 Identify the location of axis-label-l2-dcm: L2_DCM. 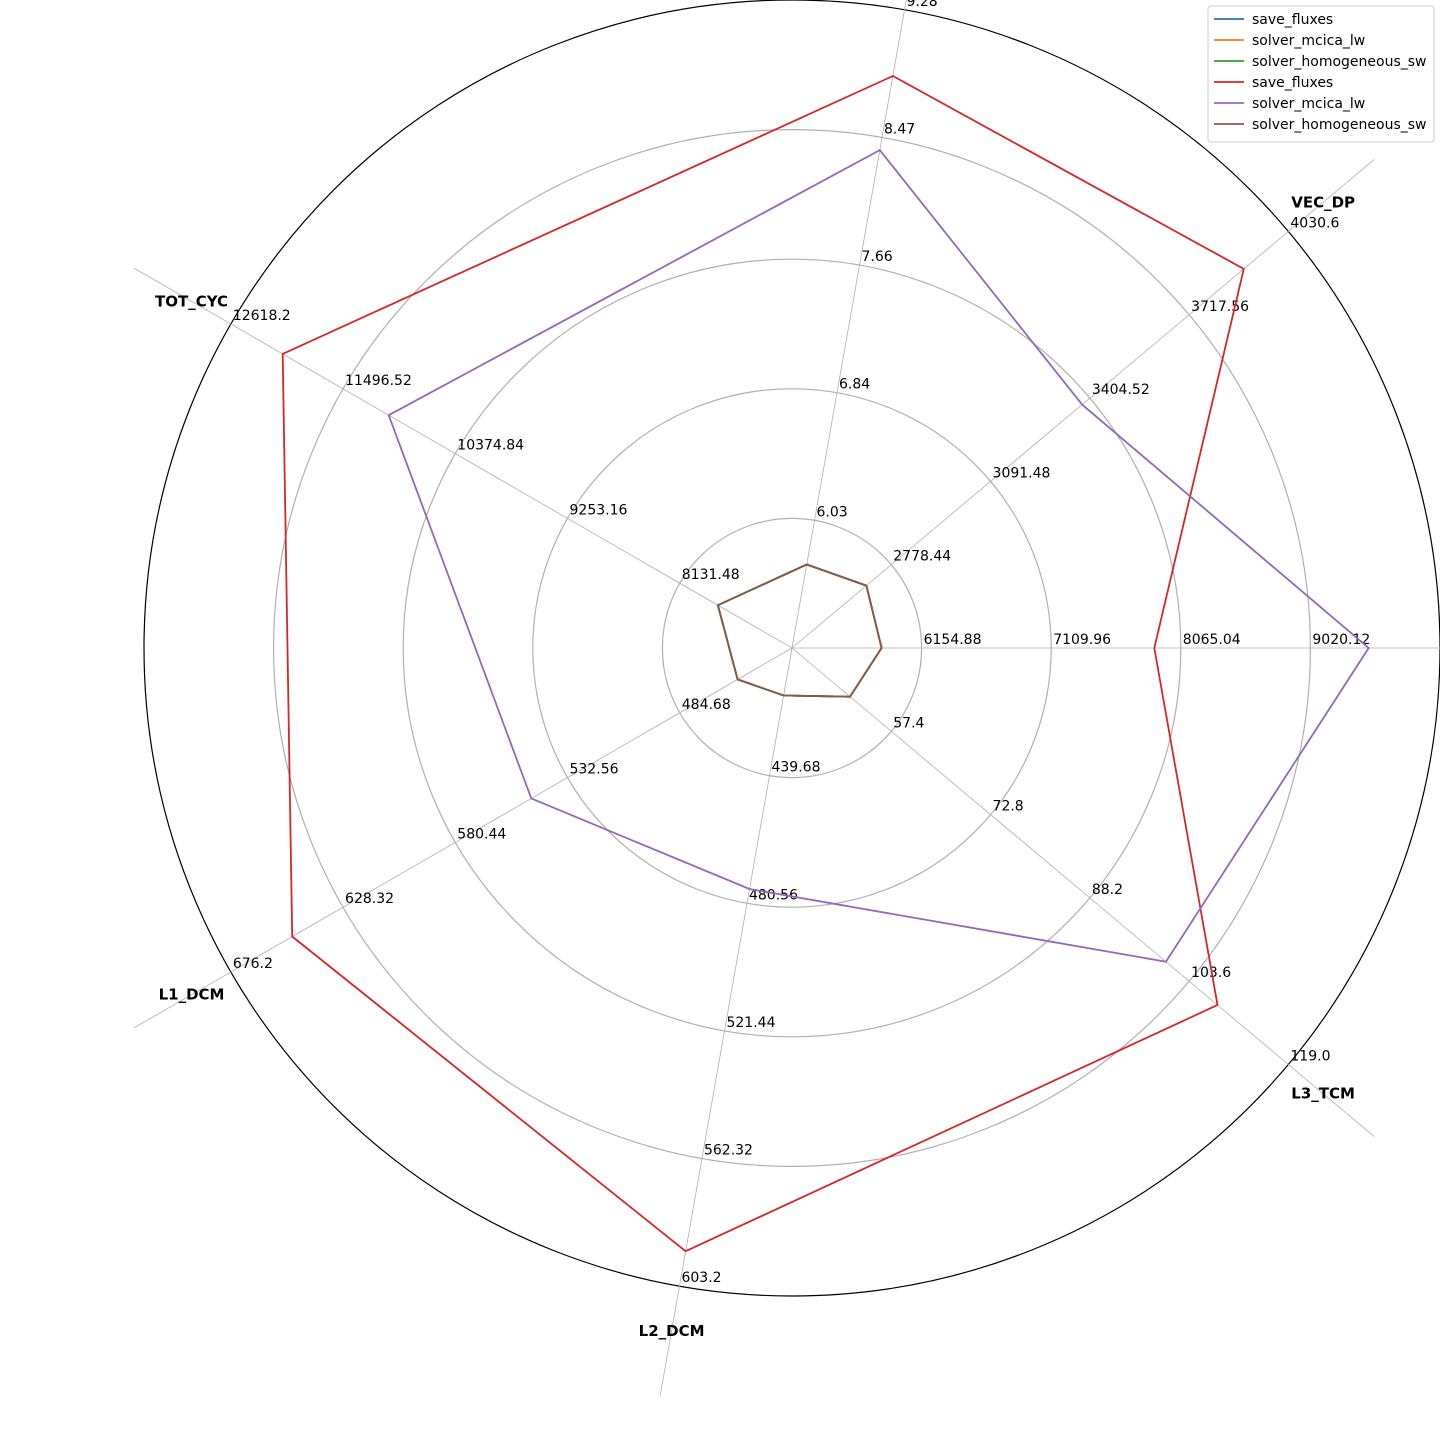
(672, 1331).